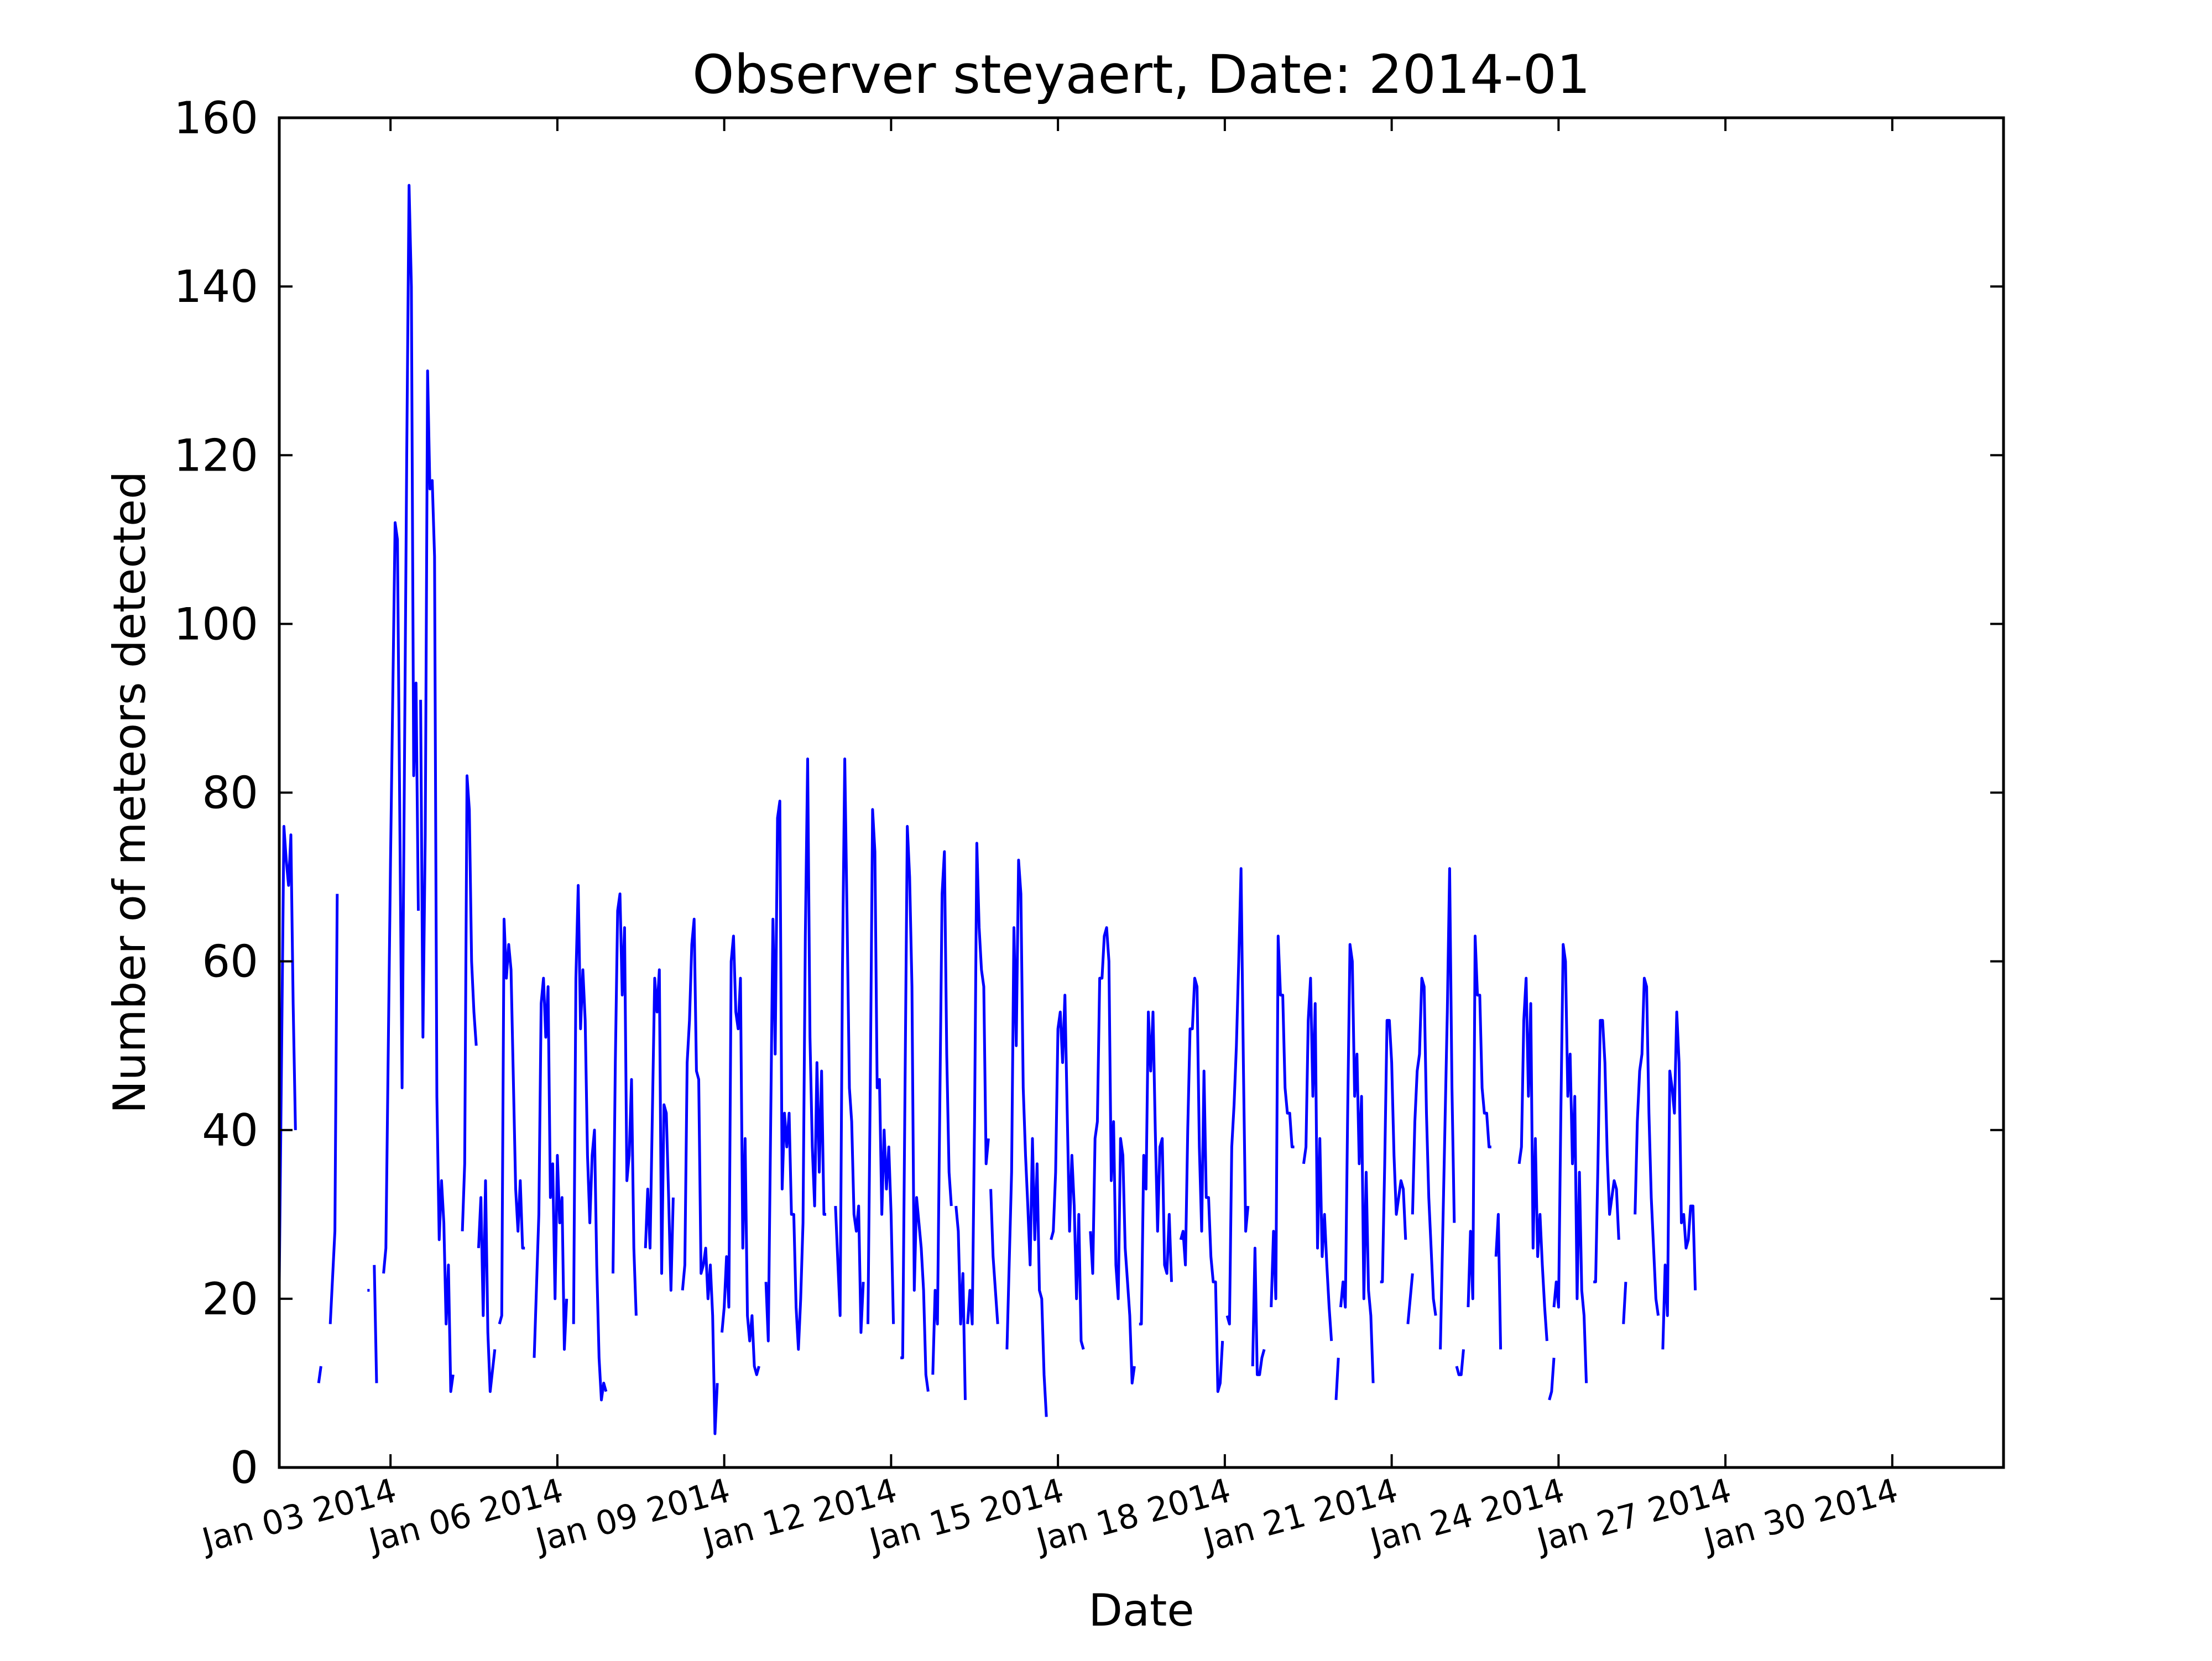 Image resolution: width=2212 pixels, height=1661 pixels. Describe the element at coordinates (230, 1131) in the screenshot. I see `y-tick-label-2: 40` at that location.